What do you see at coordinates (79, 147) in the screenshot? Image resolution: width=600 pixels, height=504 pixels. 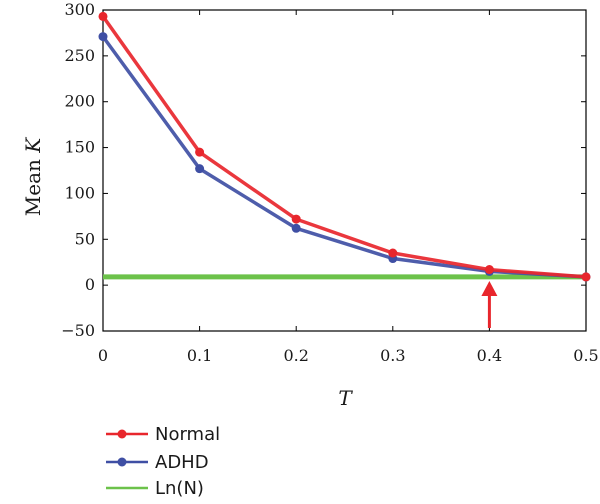 I see `y-tick-label: 150` at bounding box center [79, 147].